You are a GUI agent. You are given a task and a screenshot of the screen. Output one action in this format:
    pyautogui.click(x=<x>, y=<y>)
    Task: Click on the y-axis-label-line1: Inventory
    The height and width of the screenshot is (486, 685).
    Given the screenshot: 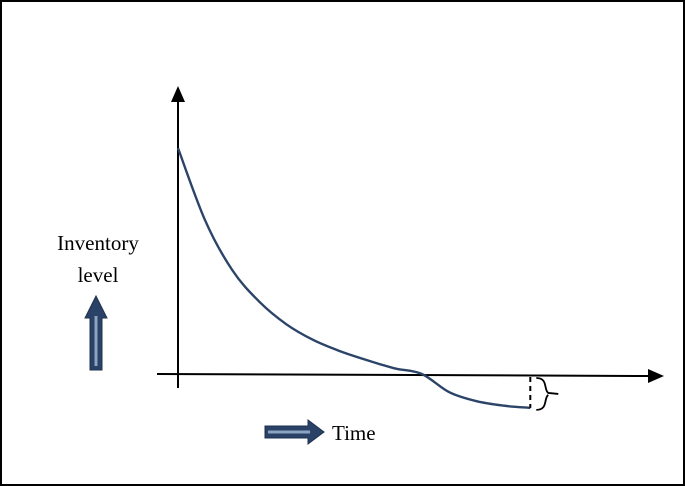 What is the action you would take?
    pyautogui.click(x=98, y=243)
    